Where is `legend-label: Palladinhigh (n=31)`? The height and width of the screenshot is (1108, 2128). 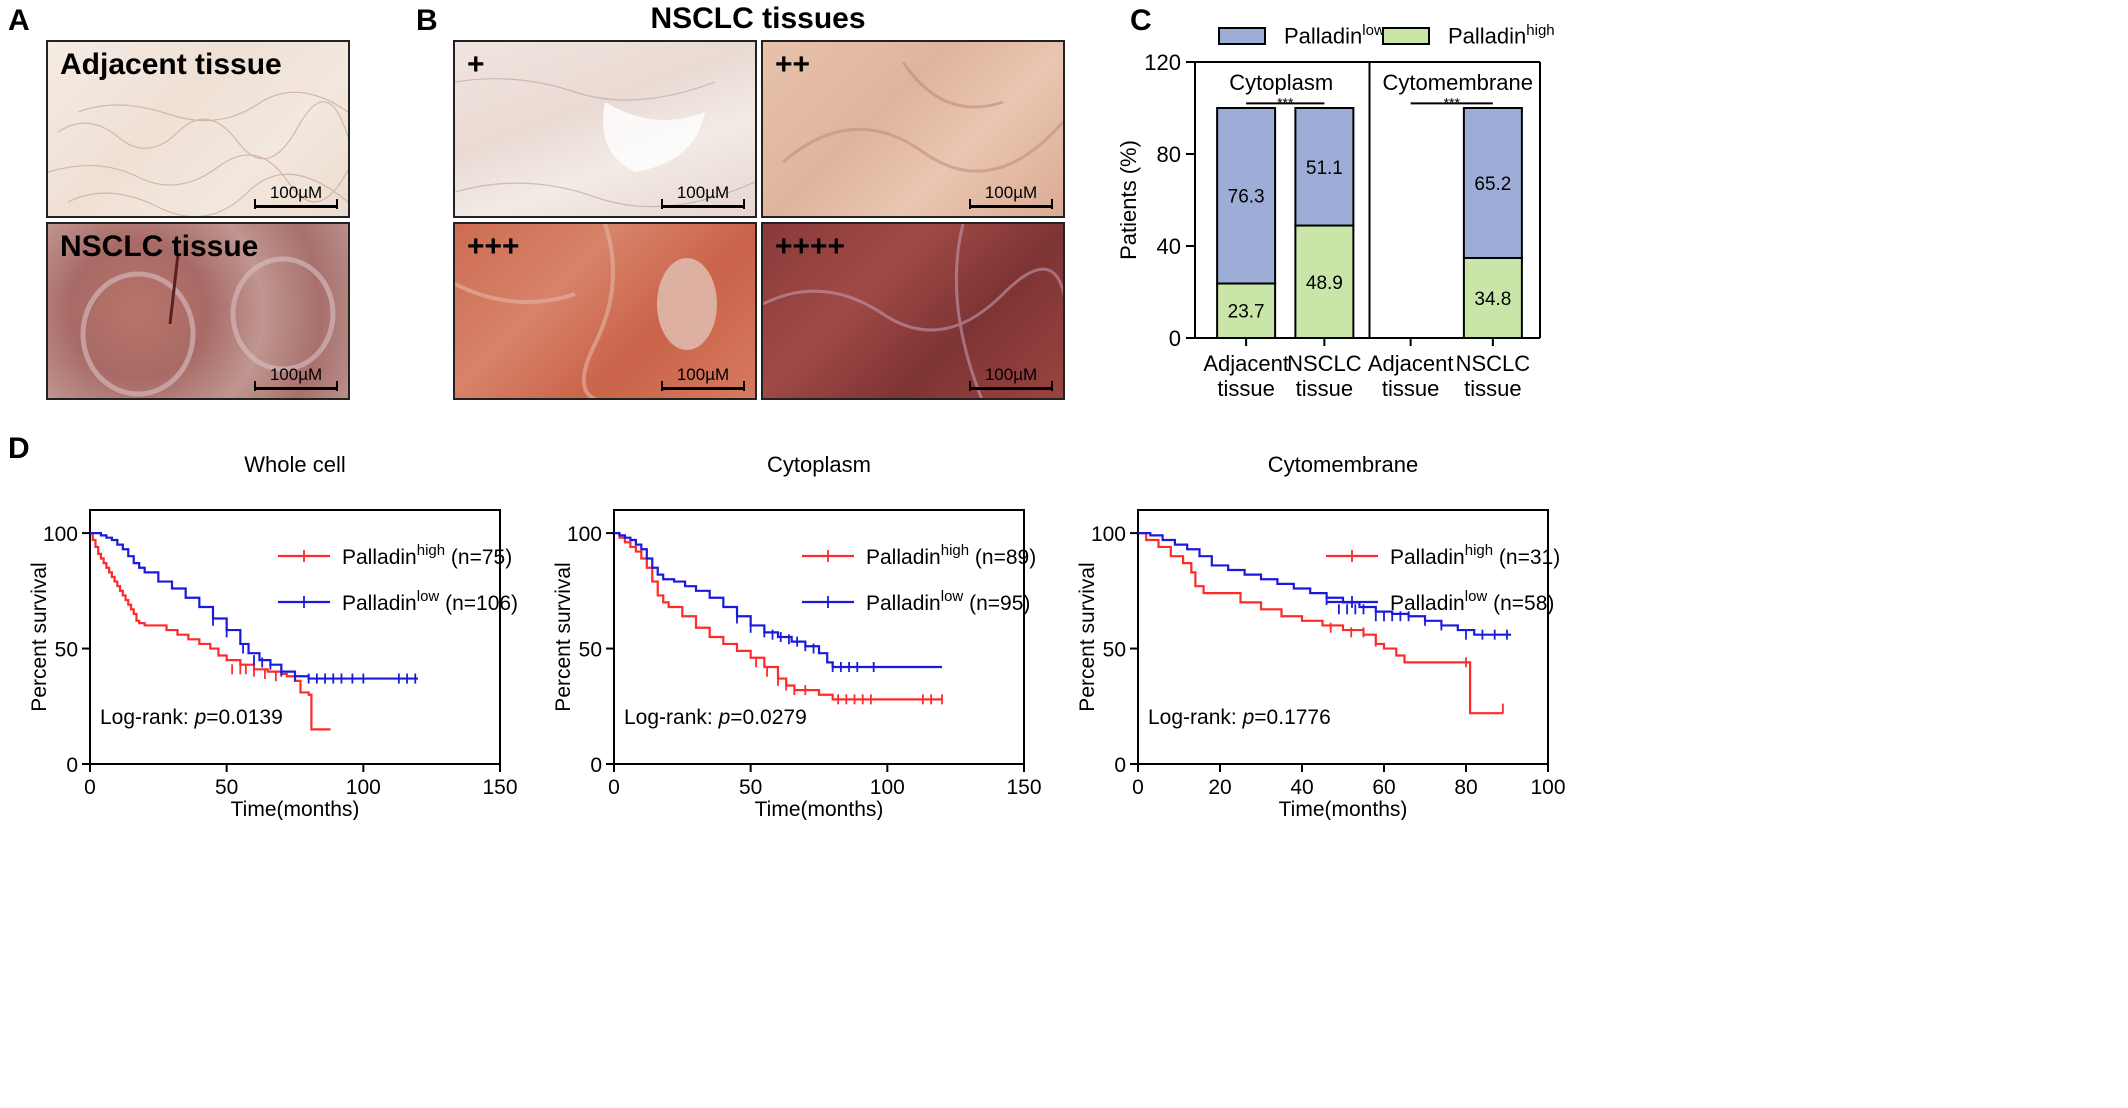 legend-label: Palladinhigh (n=31) is located at coordinates (1475, 555).